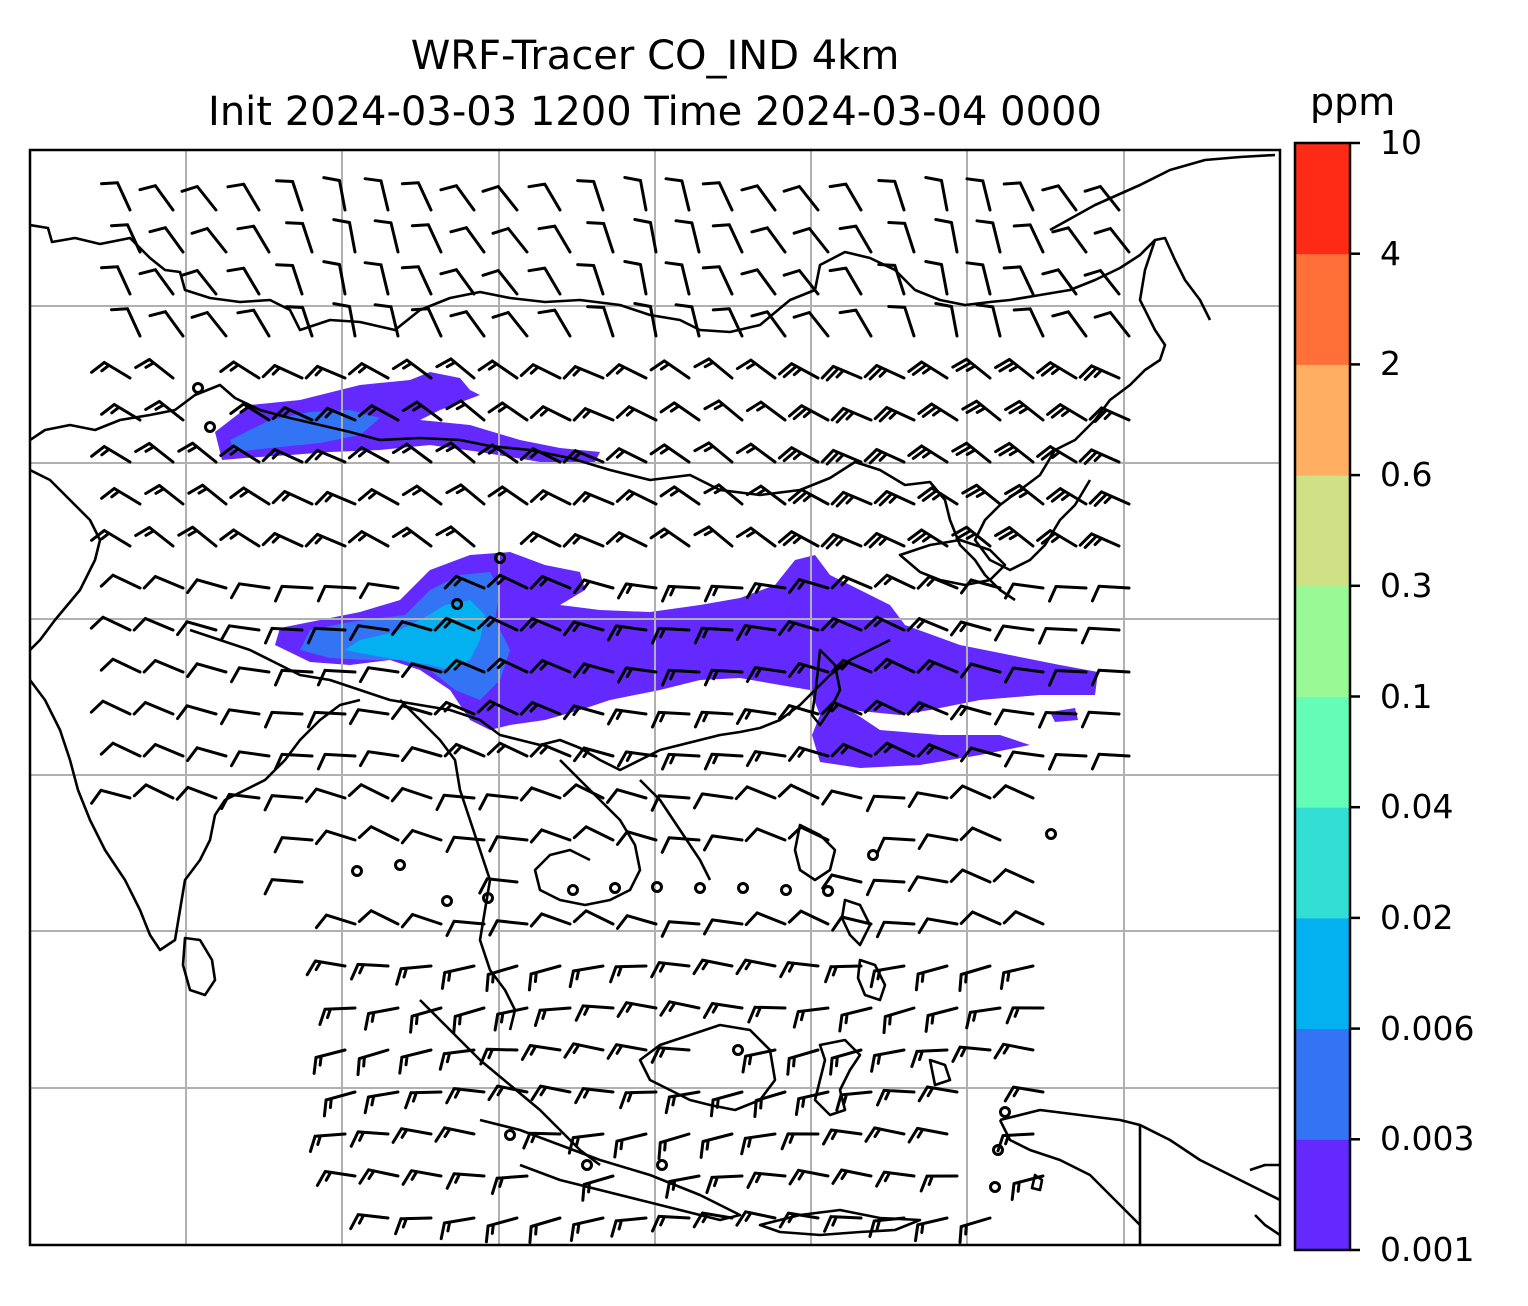 The width and height of the screenshot is (1528, 1306). What do you see at coordinates (1427, 1139) in the screenshot?
I see `colorbar-tick-label: 0.003` at bounding box center [1427, 1139].